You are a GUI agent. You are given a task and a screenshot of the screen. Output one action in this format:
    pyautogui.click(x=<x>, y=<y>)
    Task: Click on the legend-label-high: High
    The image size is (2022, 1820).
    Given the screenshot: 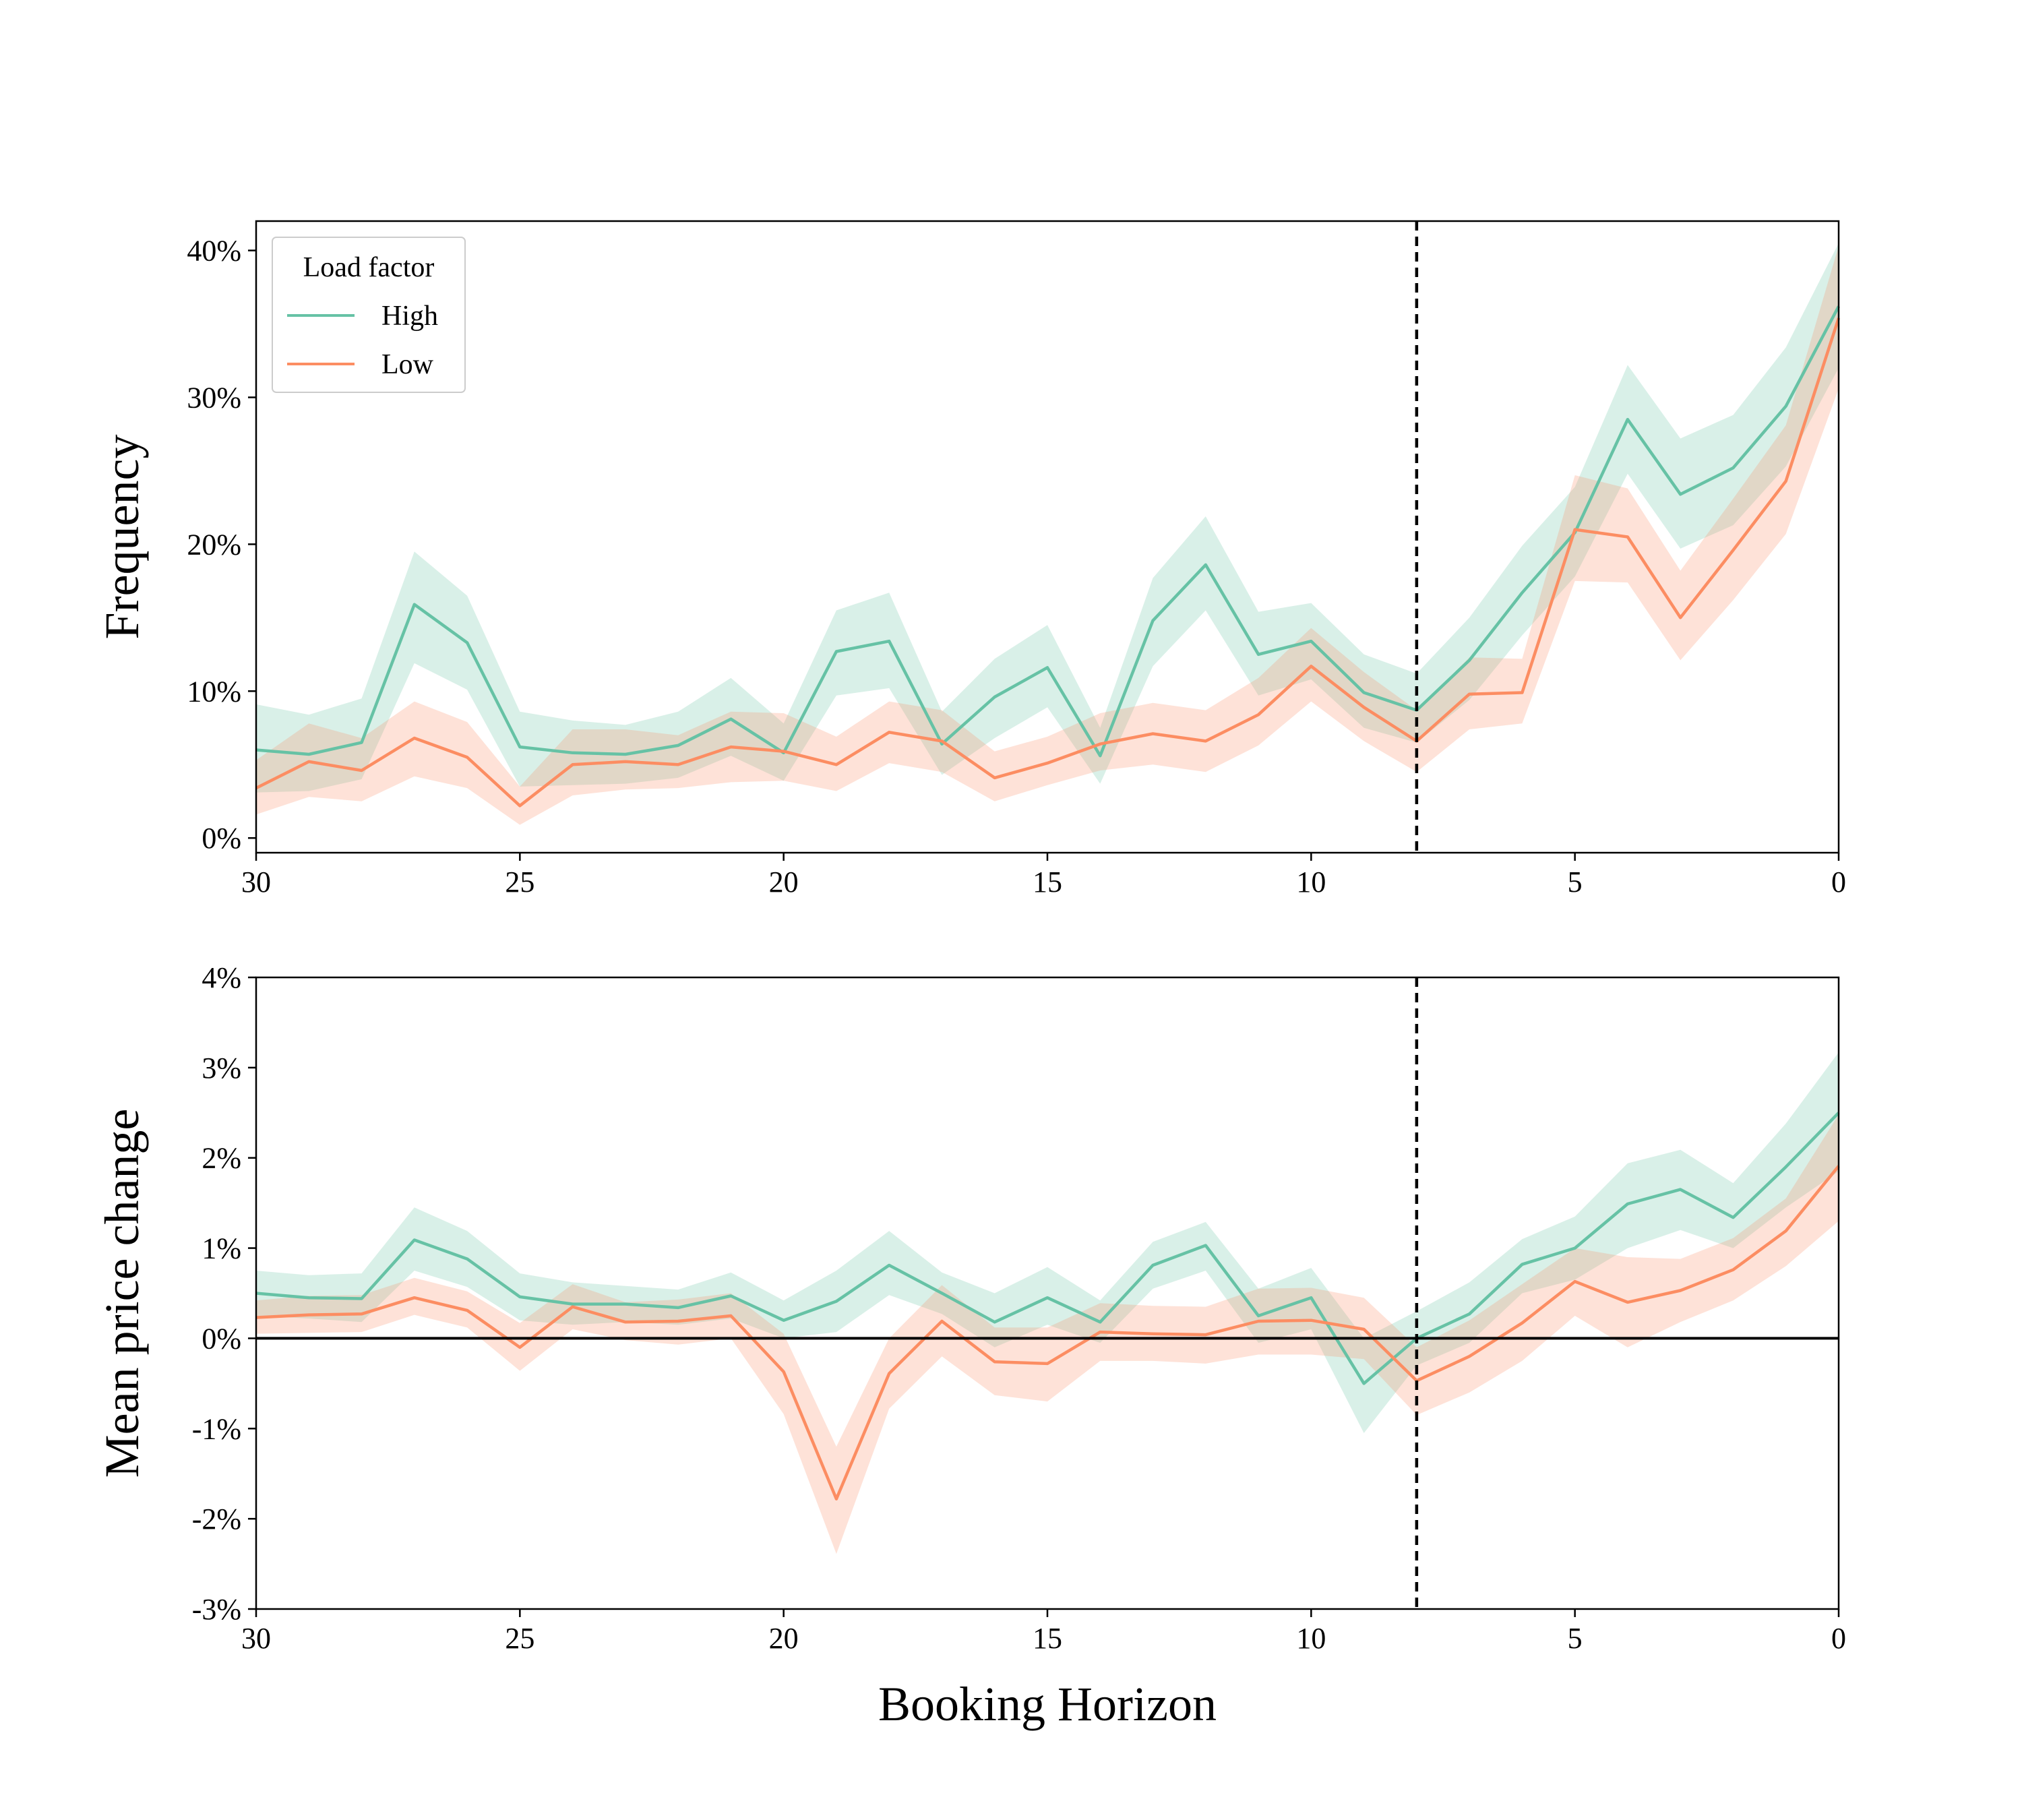 What is the action you would take?
    pyautogui.click(x=409, y=316)
    